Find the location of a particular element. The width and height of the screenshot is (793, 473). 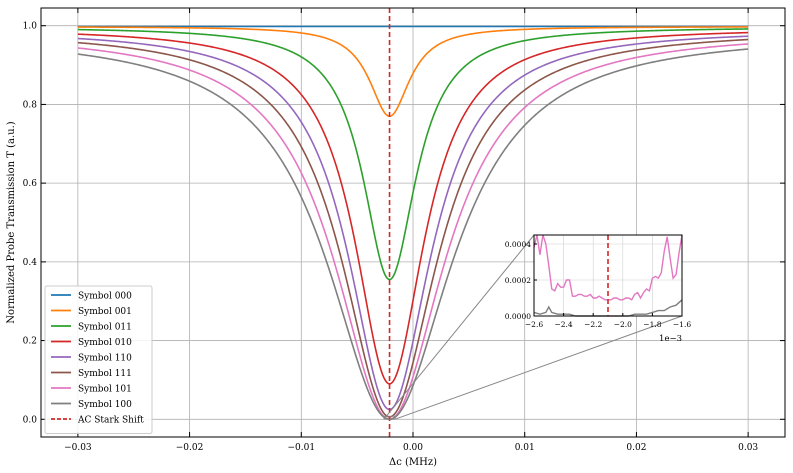

y-tick-label: 0.2 is located at coordinates (30, 342).